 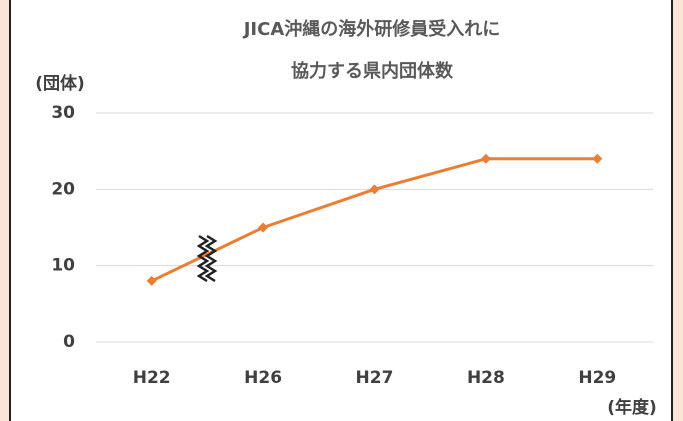 I want to click on y-tick-label: 0, so click(x=69, y=342).